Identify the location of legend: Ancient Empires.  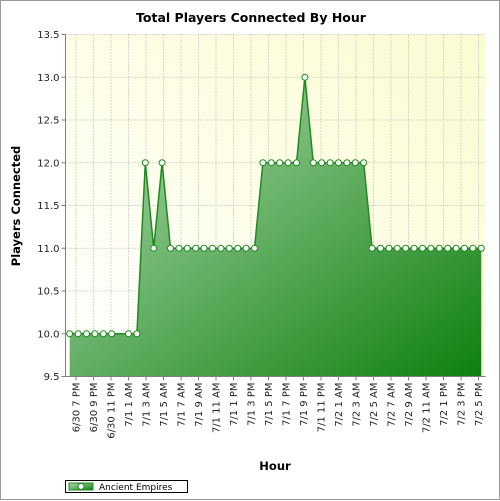
(126, 486).